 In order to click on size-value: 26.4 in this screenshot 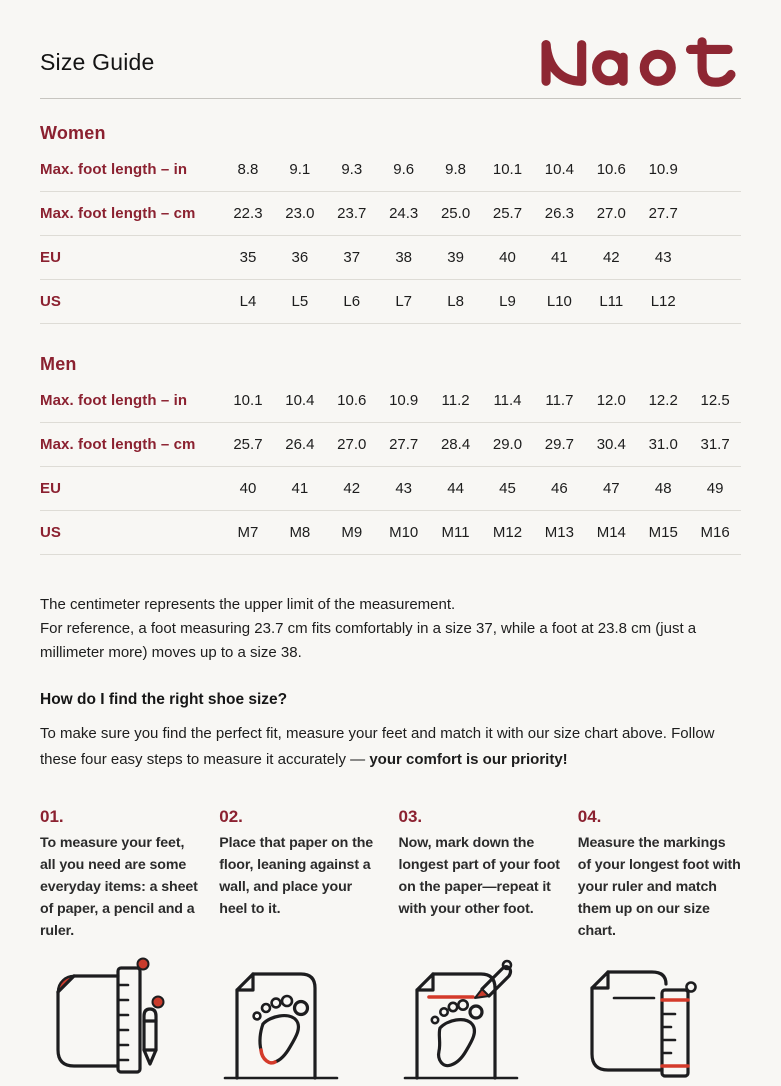, I will do `click(300, 444)`.